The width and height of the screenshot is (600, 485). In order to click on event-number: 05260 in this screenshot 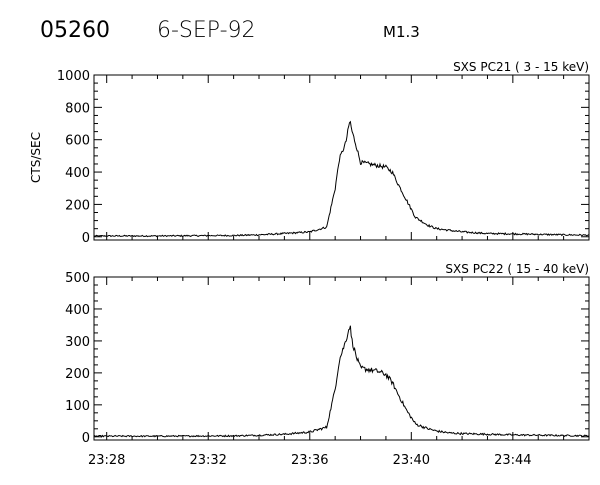, I will do `click(75, 30)`.